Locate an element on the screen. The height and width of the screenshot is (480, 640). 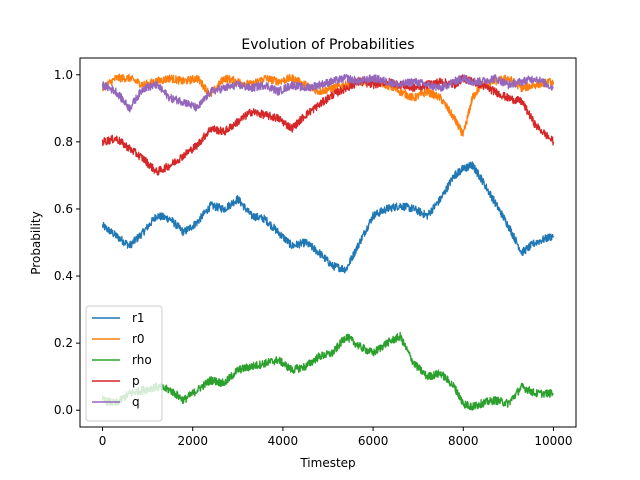
y-axis-title: Probability is located at coordinates (36, 242).